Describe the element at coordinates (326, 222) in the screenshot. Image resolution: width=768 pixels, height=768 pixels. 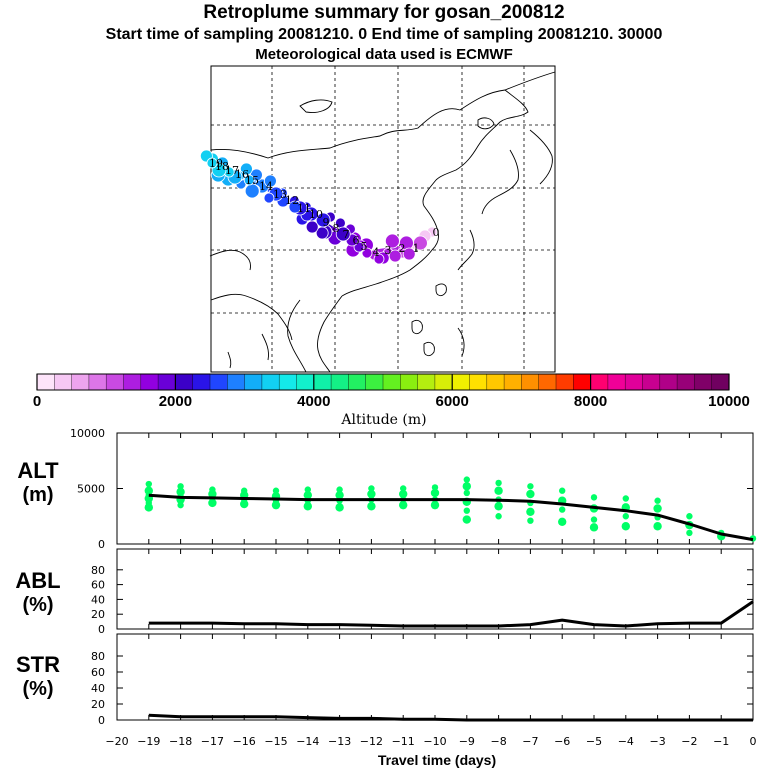
I see `trajectory-day-label: 9` at that location.